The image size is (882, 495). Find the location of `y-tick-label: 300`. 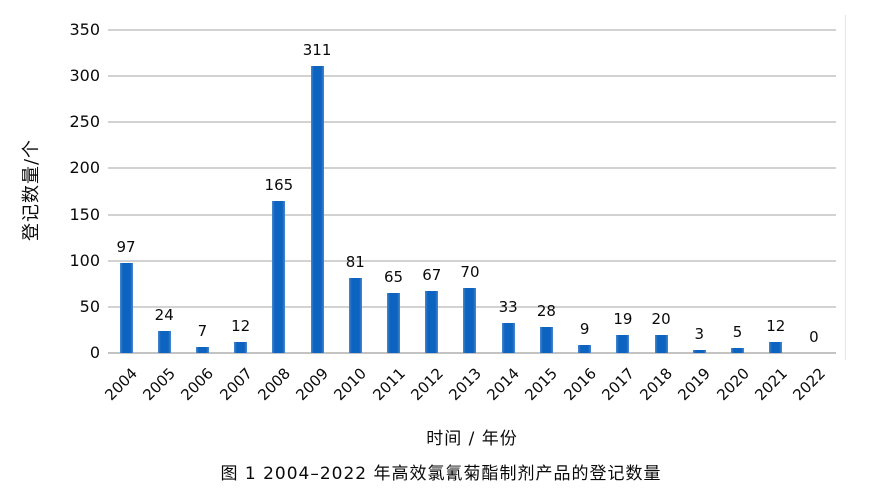

y-tick-label: 300 is located at coordinates (84, 76).